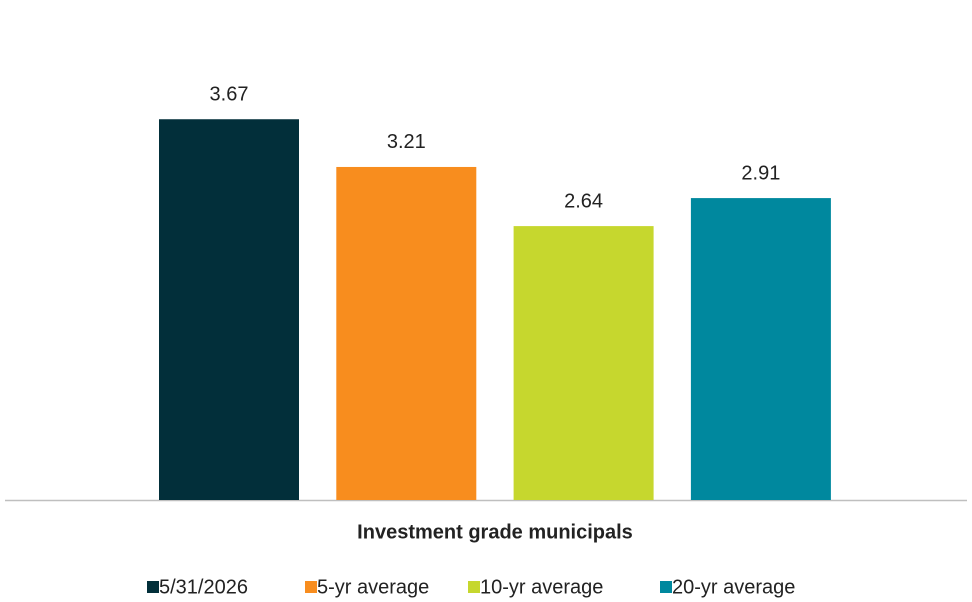 The image size is (972, 602). What do you see at coordinates (541, 587) in the screenshot?
I see `legend-label: 10-yr average` at bounding box center [541, 587].